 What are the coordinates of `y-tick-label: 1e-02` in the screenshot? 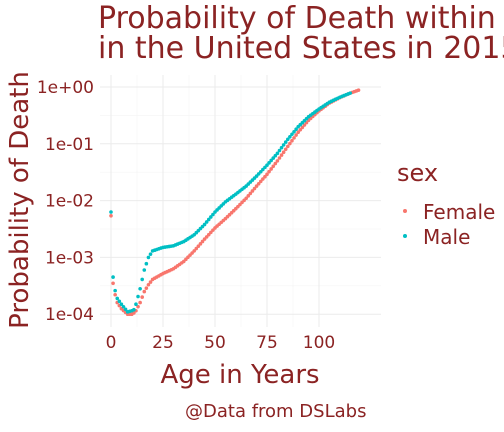 It's located at (69, 202).